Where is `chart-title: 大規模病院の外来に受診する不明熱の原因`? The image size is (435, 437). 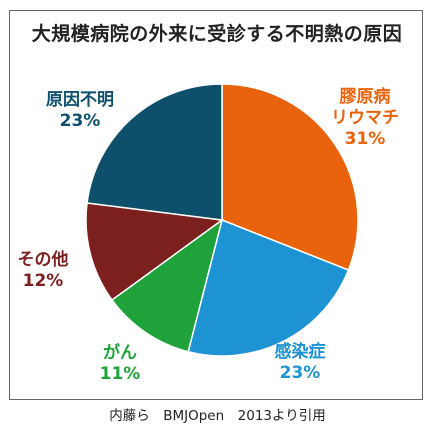
chart-title: 大規模病院の外来に受診する不明熱の原因 is located at coordinates (217, 34).